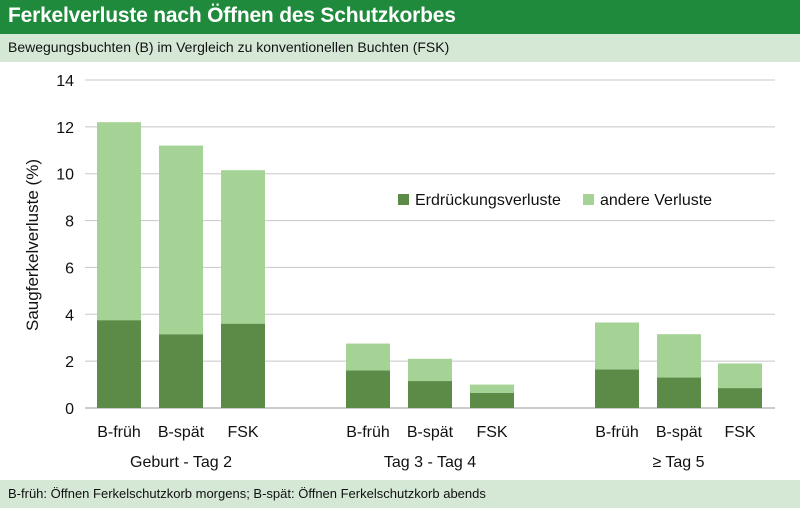 This screenshot has height=508, width=800. What do you see at coordinates (69, 409) in the screenshot?
I see `y-tick-label: 0` at bounding box center [69, 409].